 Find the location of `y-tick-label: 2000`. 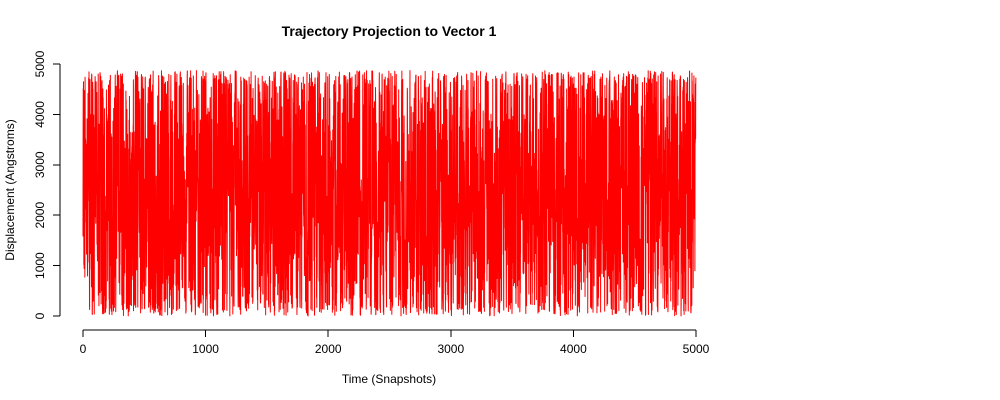

y-tick-label: 2000 is located at coordinates (40, 215).